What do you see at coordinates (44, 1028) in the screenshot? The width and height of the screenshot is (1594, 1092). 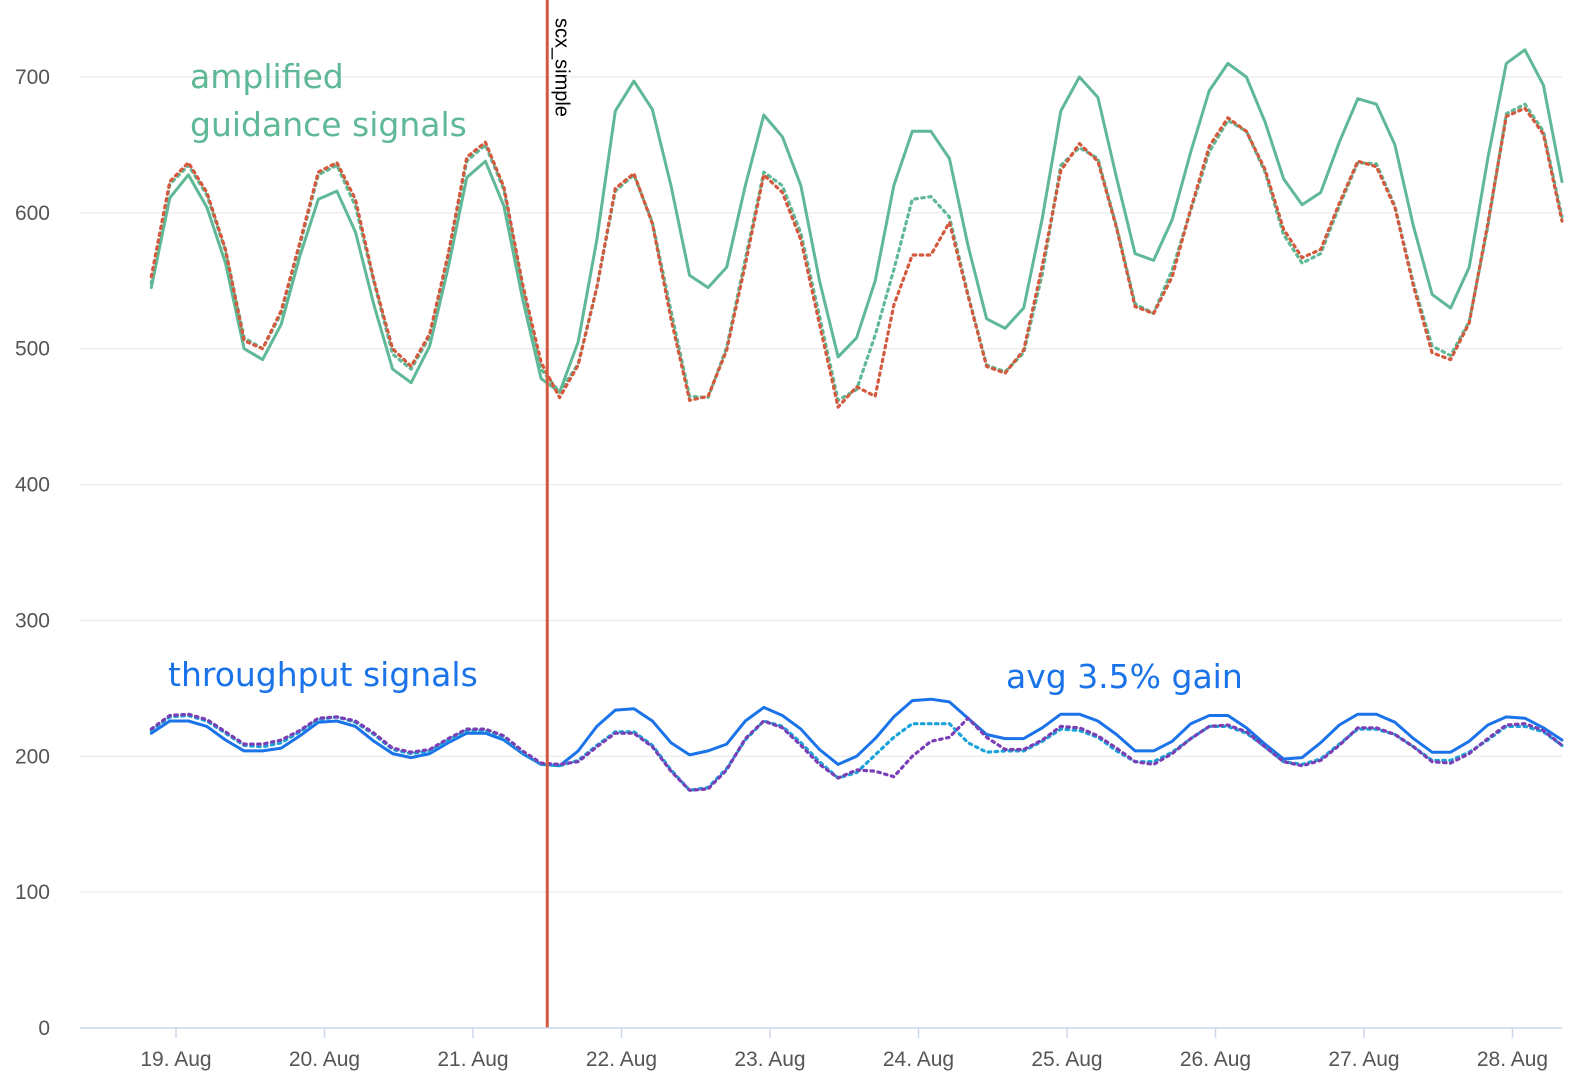 I see `y-tick-label: 0` at bounding box center [44, 1028].